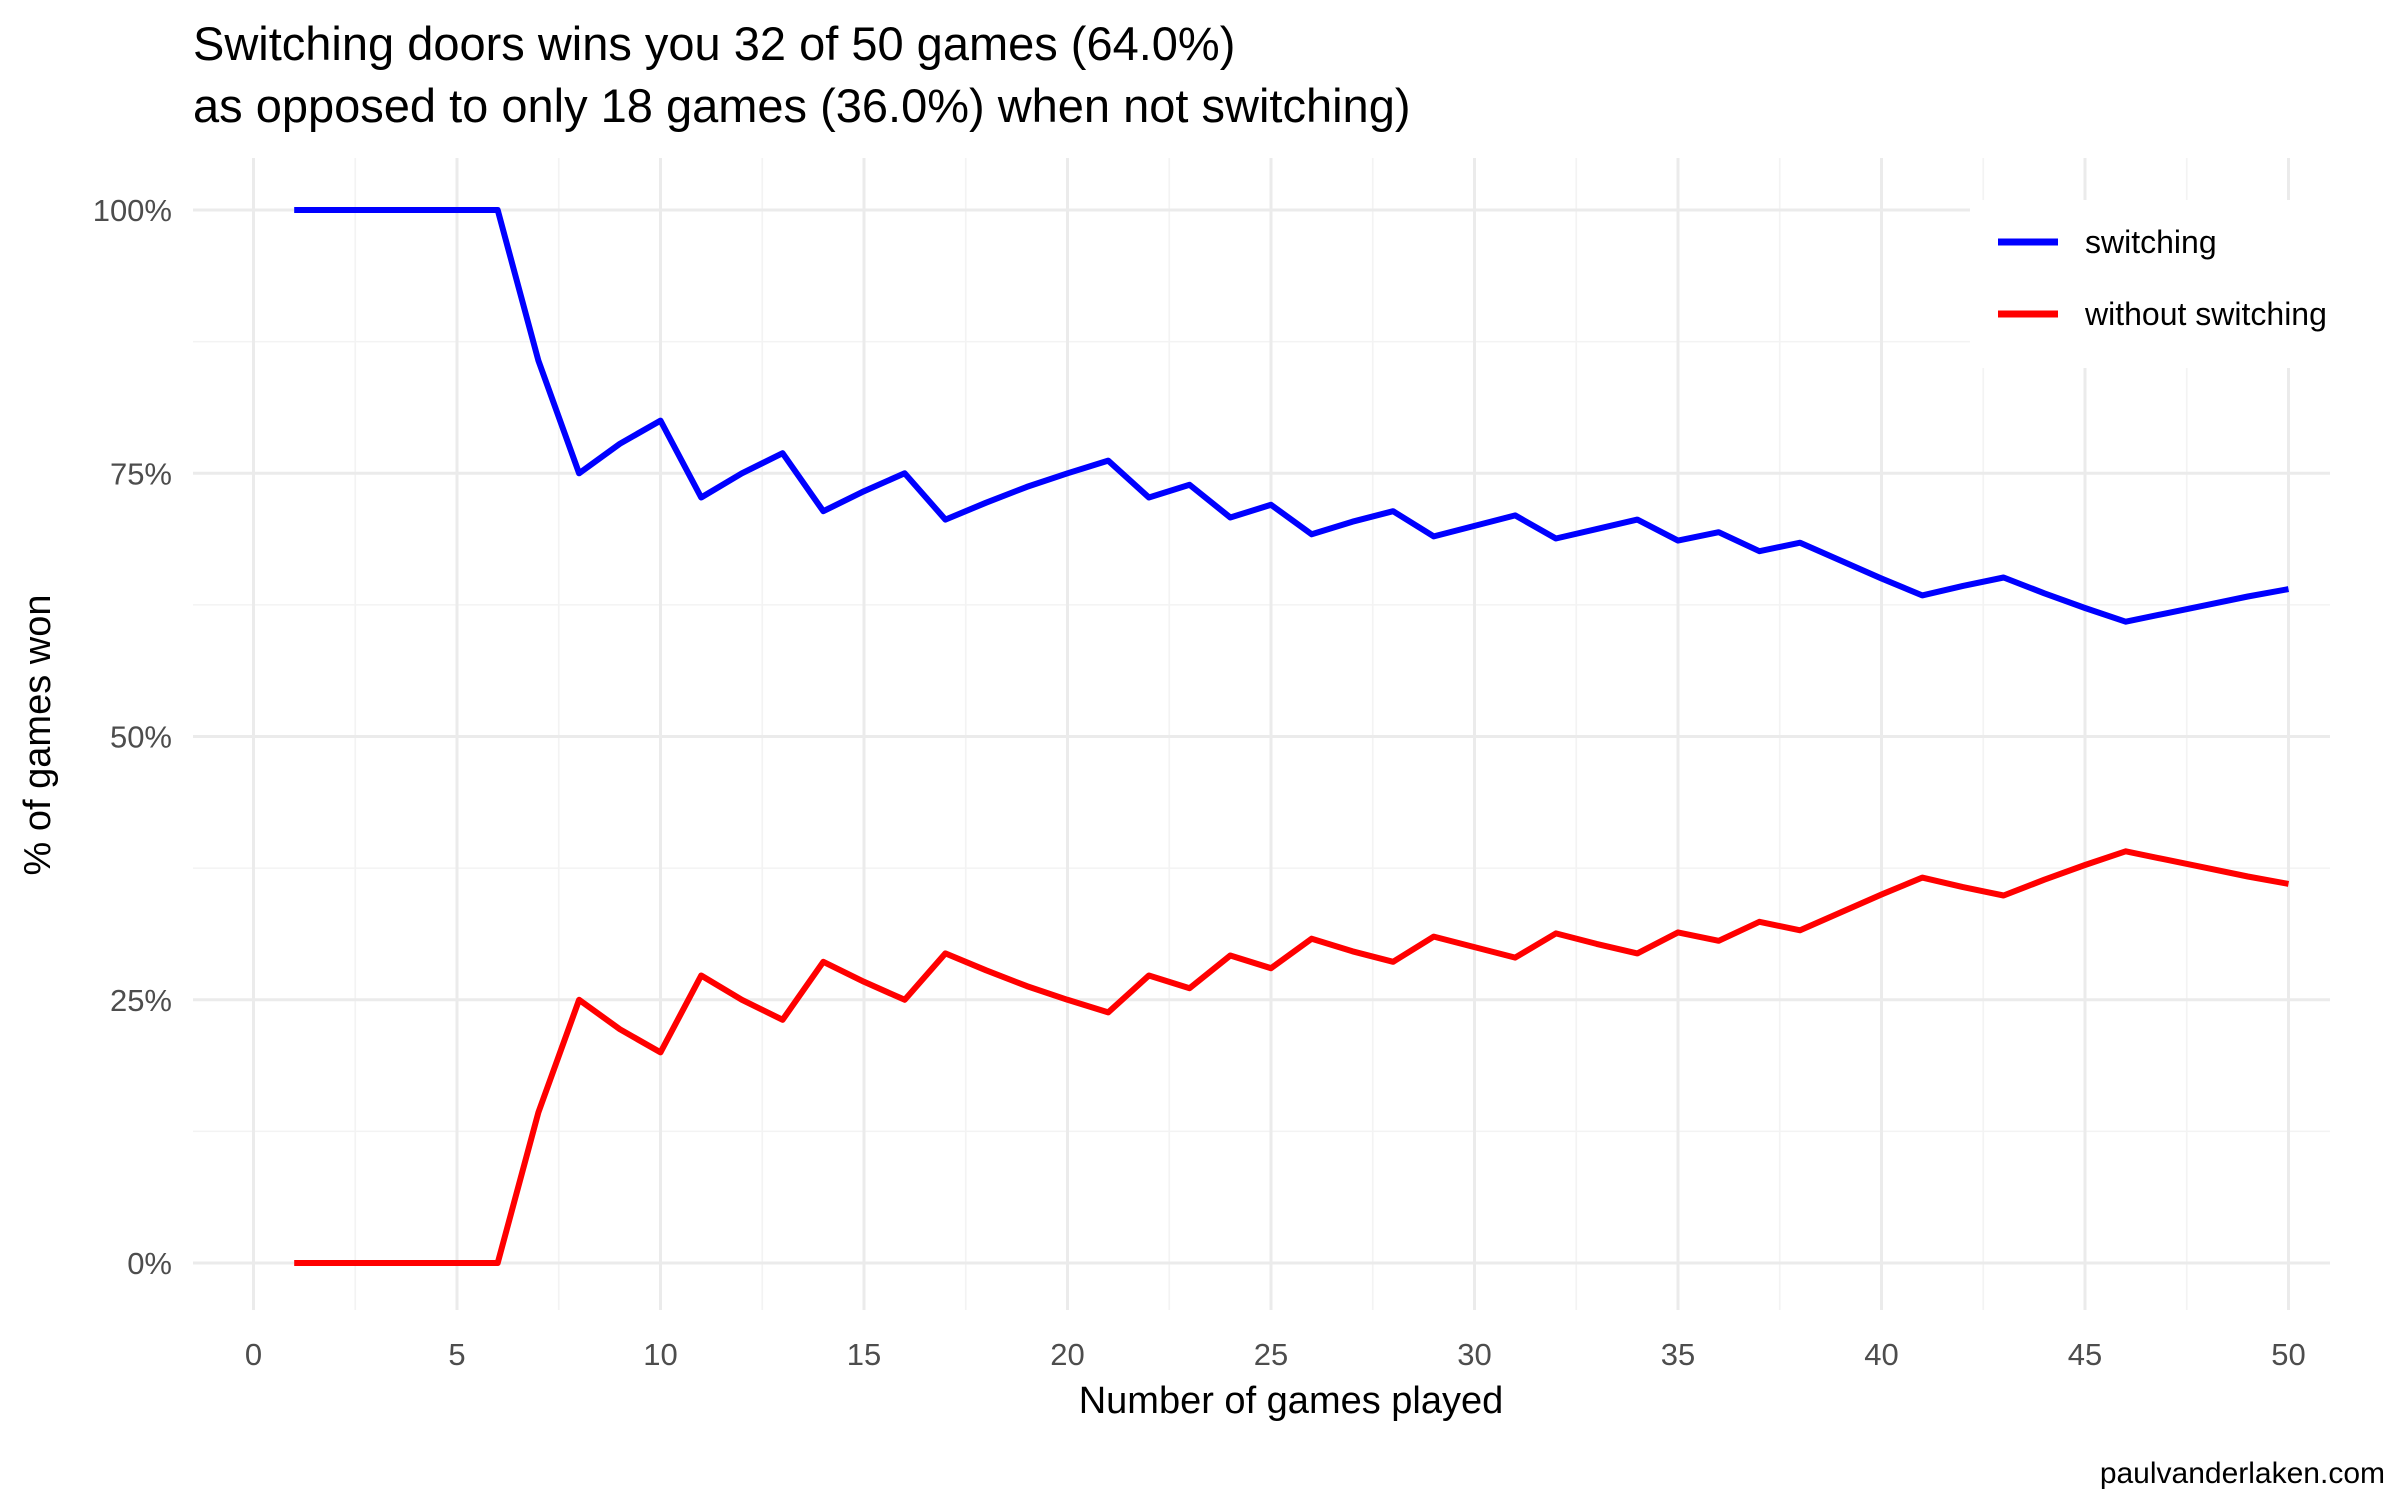 The image size is (2400, 1500). Describe the element at coordinates (141, 737) in the screenshot. I see `y-tick-label: 50%` at that location.